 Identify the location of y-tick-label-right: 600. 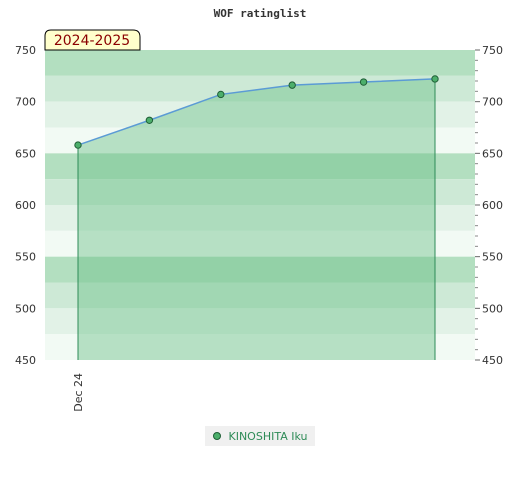
(492, 205).